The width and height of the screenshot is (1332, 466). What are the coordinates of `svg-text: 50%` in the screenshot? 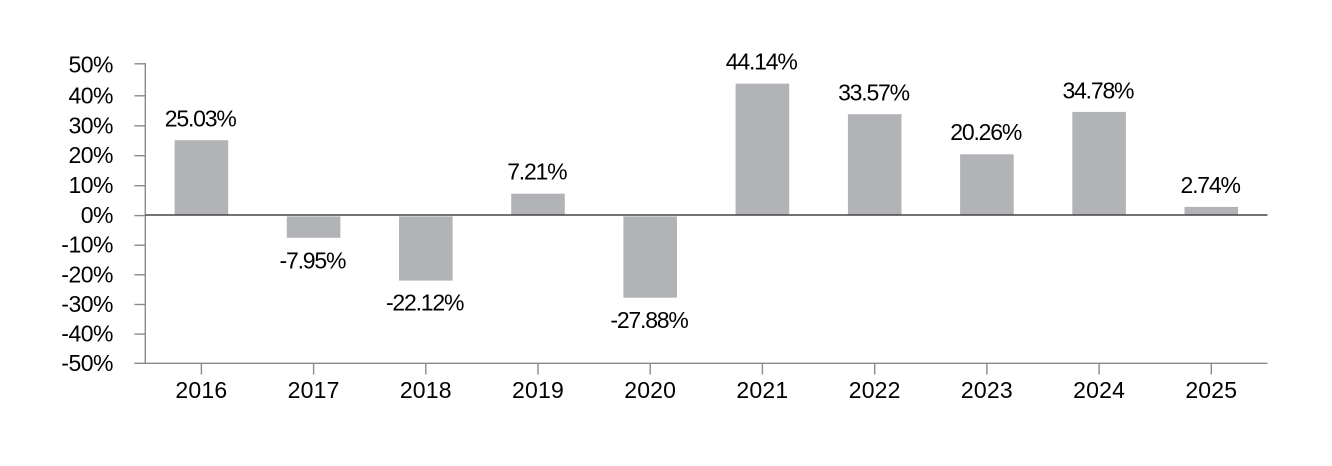 It's located at (90, 65).